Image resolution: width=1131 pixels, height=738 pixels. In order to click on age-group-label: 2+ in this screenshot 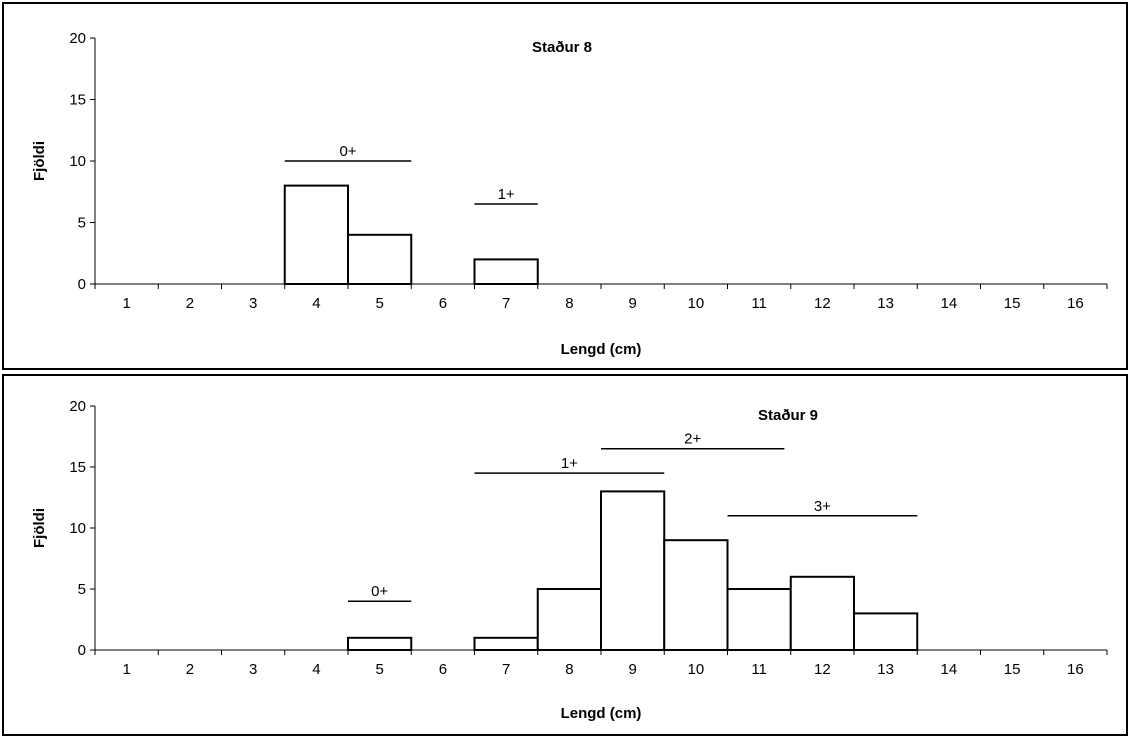, I will do `click(692, 439)`.